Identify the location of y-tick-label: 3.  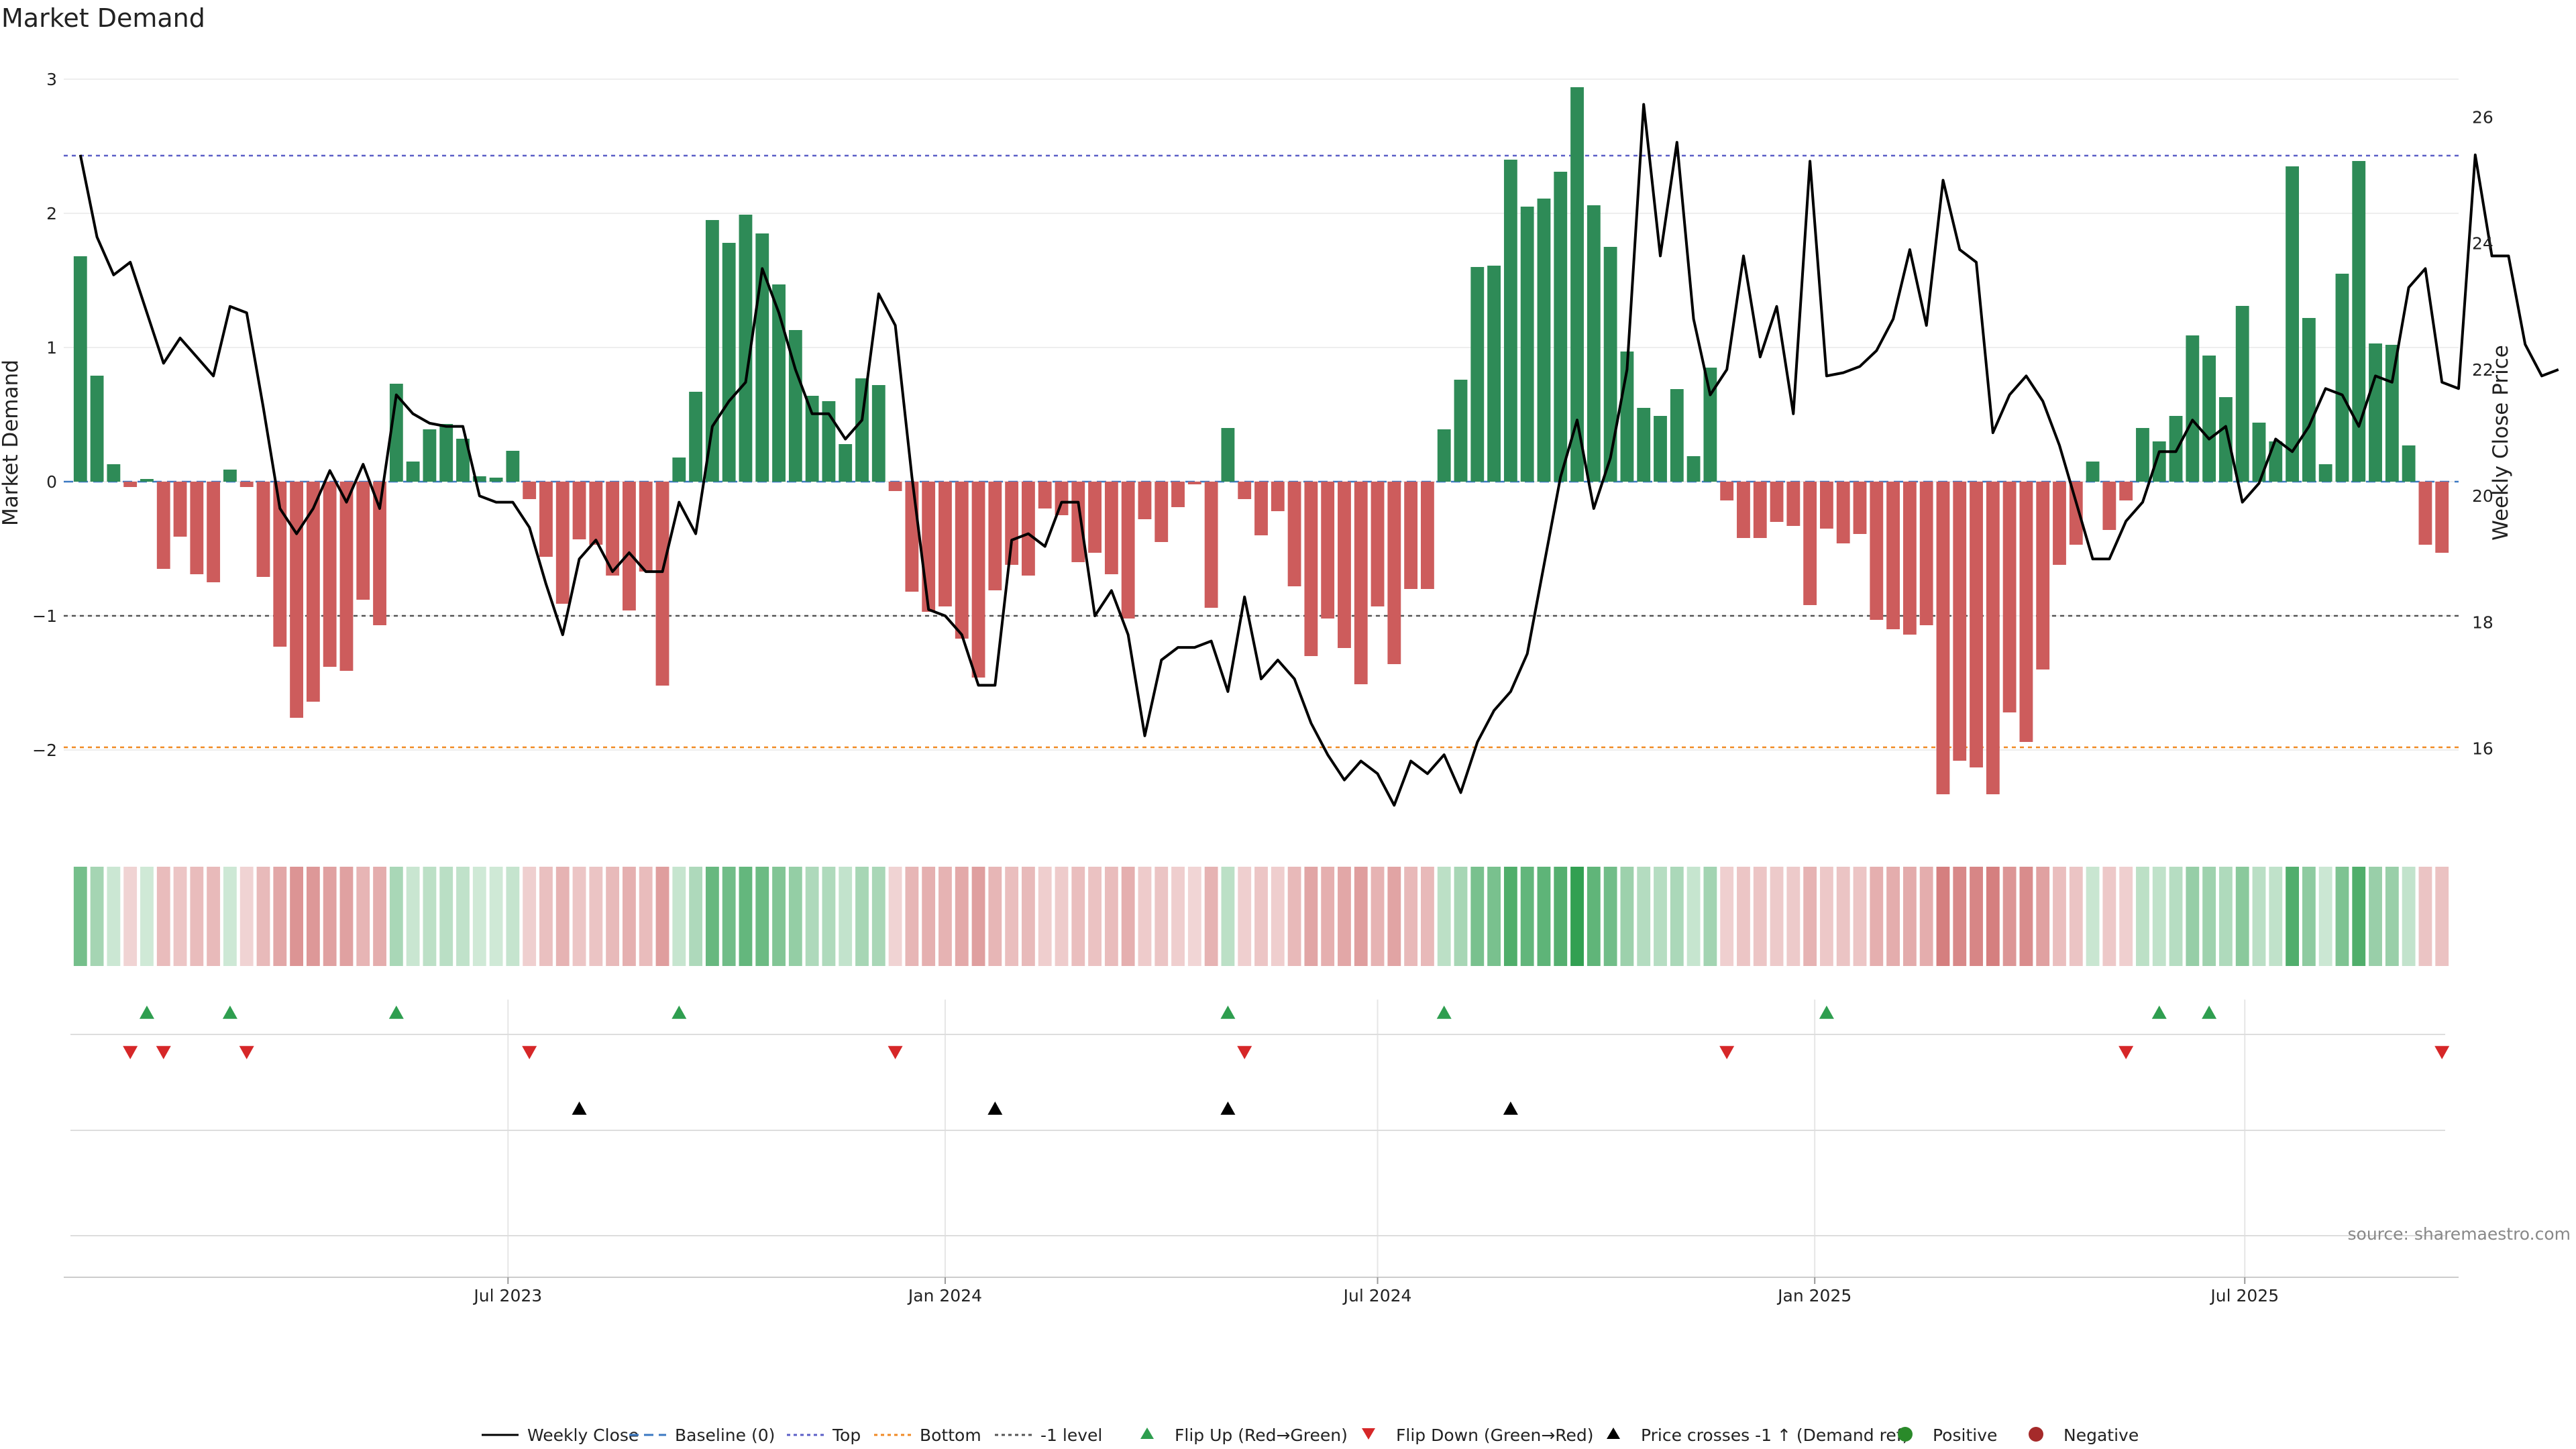
(51, 79).